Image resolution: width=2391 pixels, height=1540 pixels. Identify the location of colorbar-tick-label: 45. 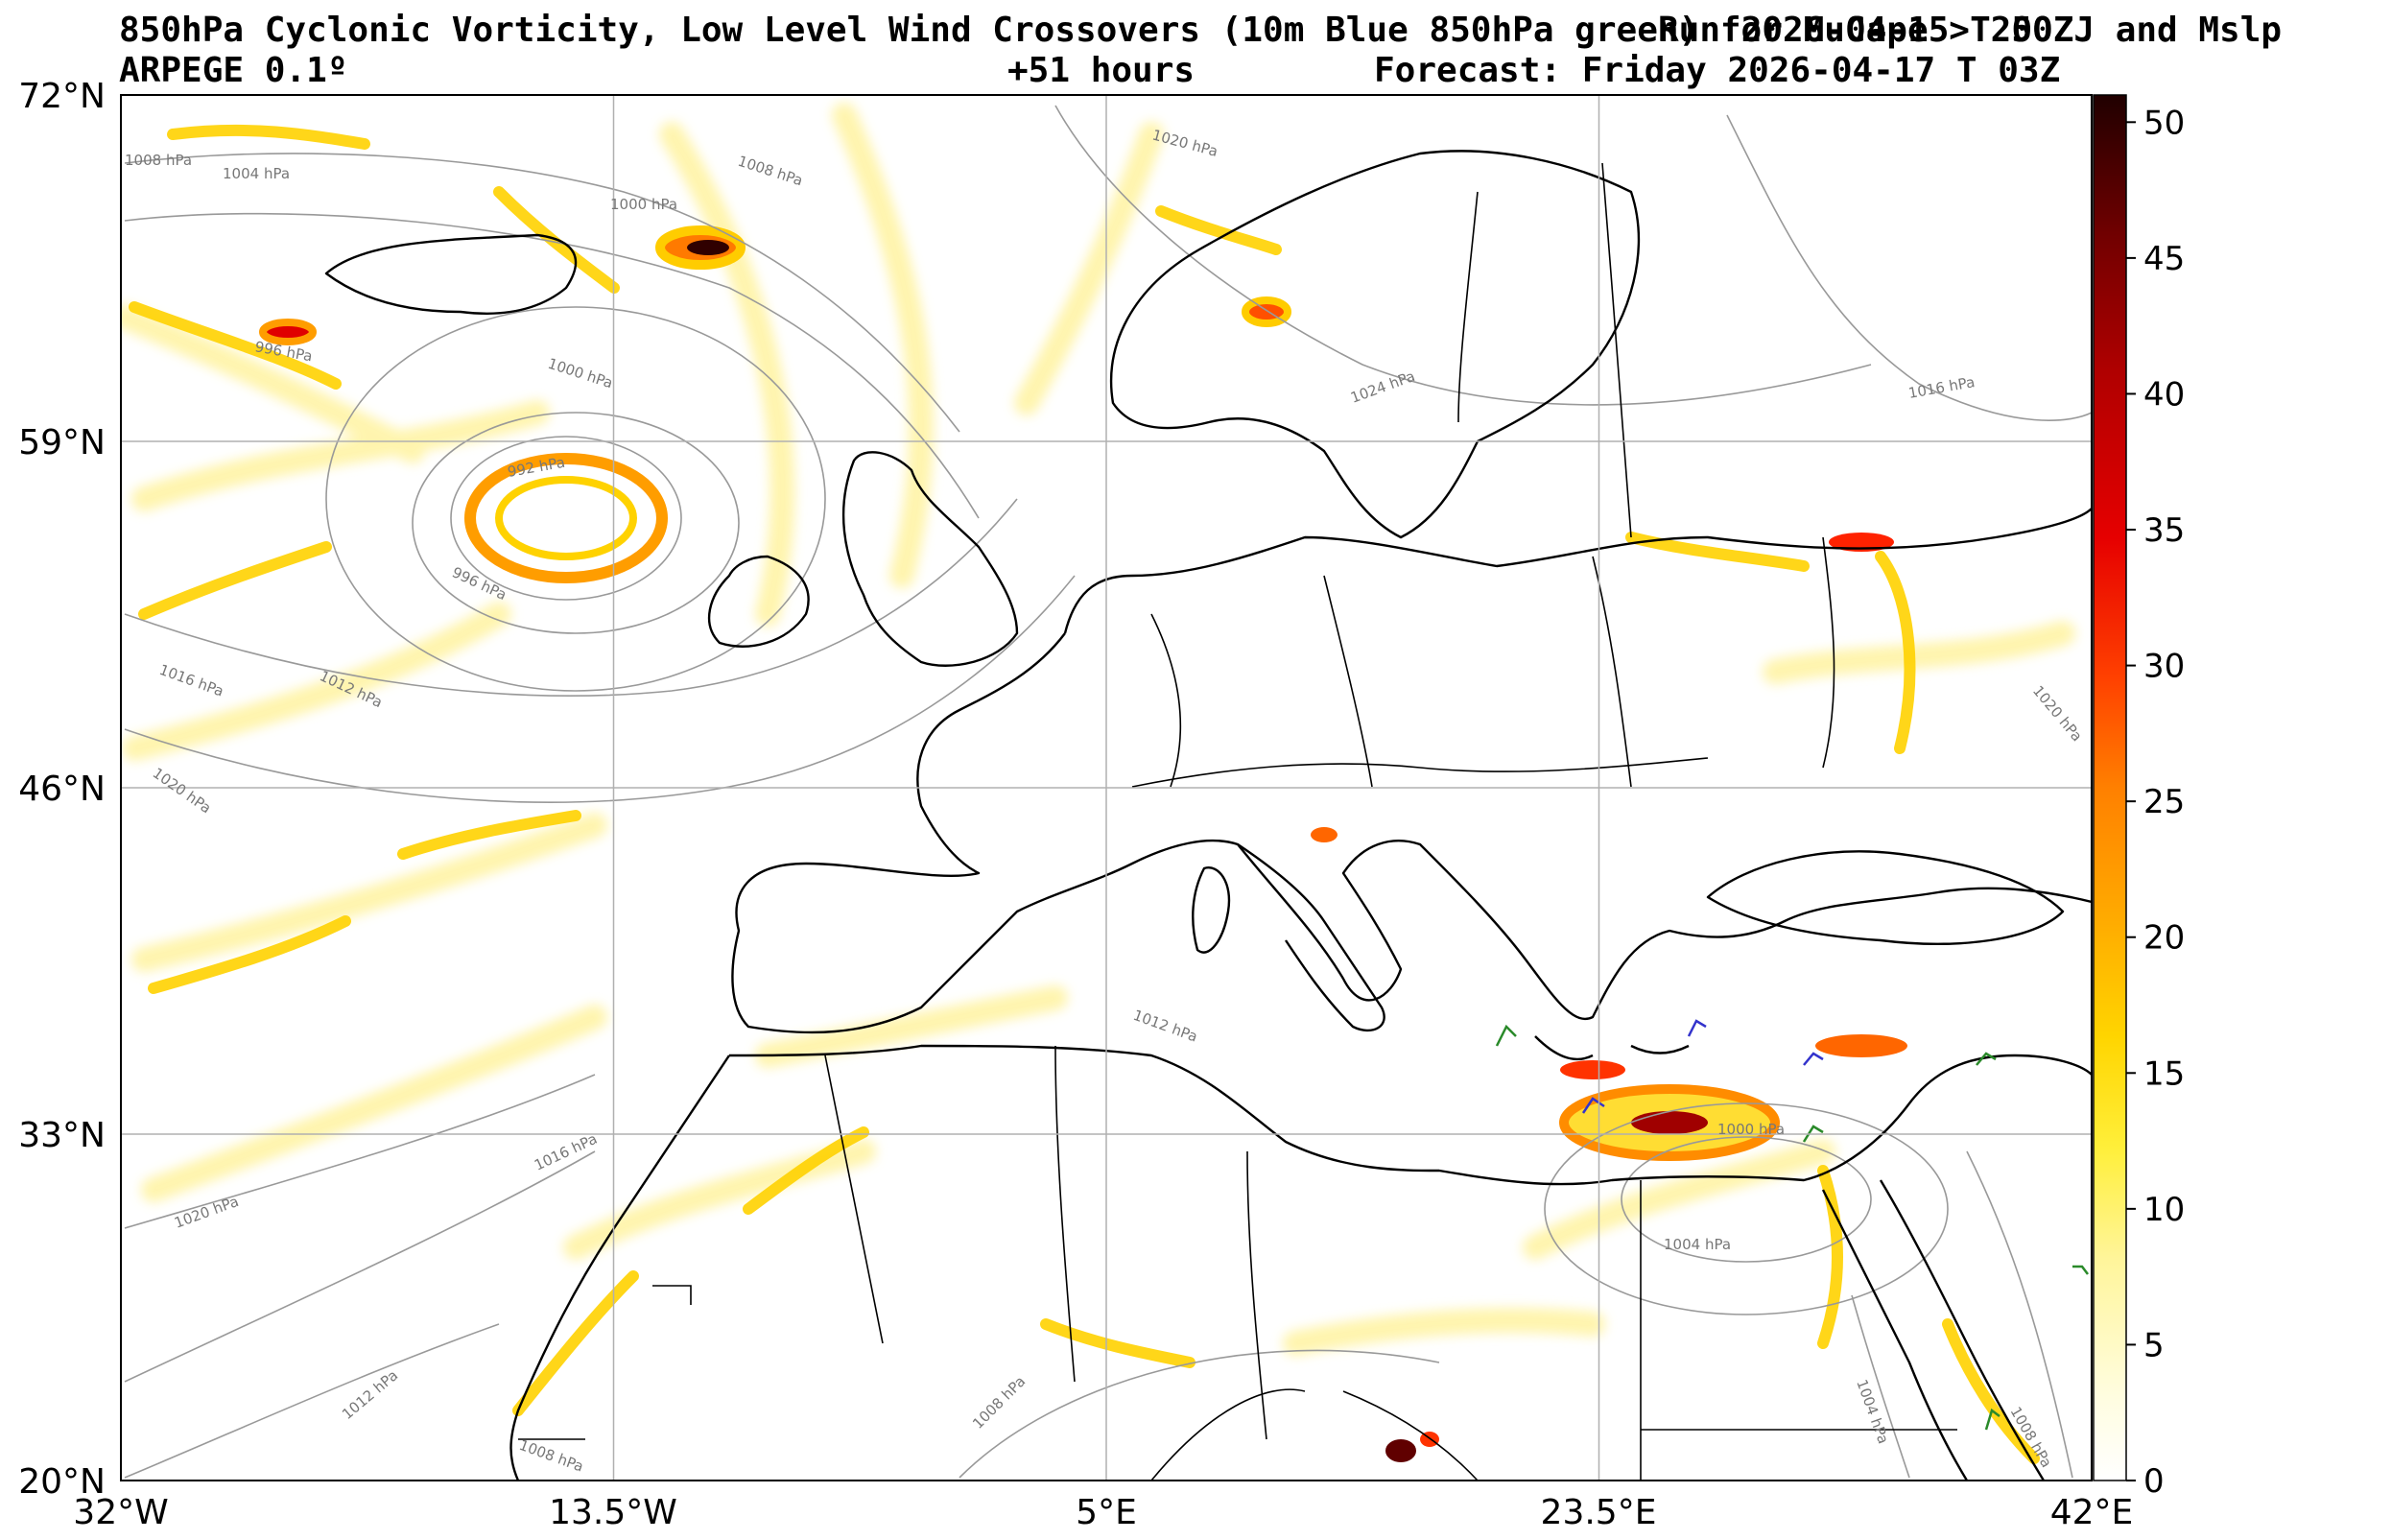
(2164, 259).